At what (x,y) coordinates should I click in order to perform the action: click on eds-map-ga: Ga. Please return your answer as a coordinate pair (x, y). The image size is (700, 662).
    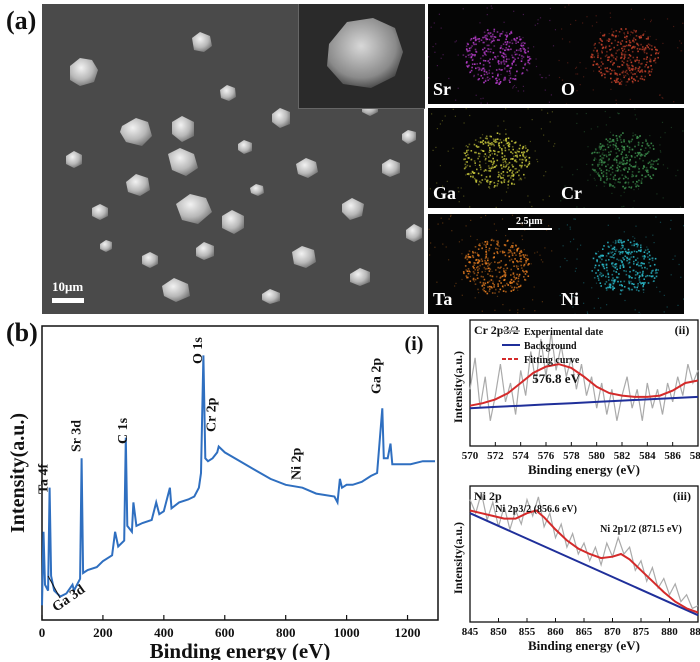
    Looking at the image, I should click on (492, 158).